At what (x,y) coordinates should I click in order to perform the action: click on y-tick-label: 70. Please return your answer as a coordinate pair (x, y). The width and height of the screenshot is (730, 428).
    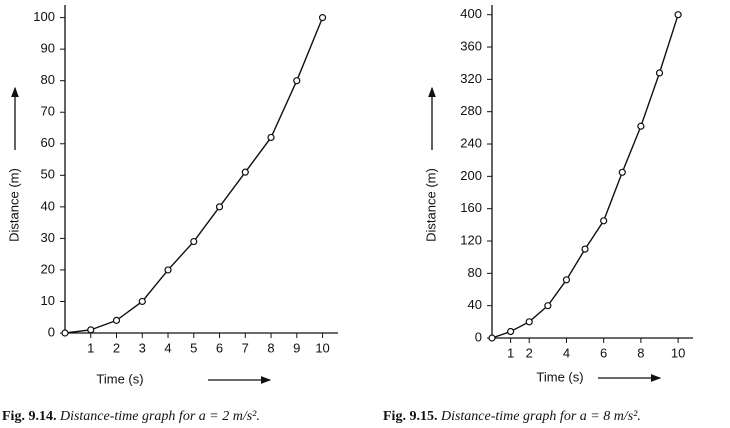
    Looking at the image, I should click on (48, 111).